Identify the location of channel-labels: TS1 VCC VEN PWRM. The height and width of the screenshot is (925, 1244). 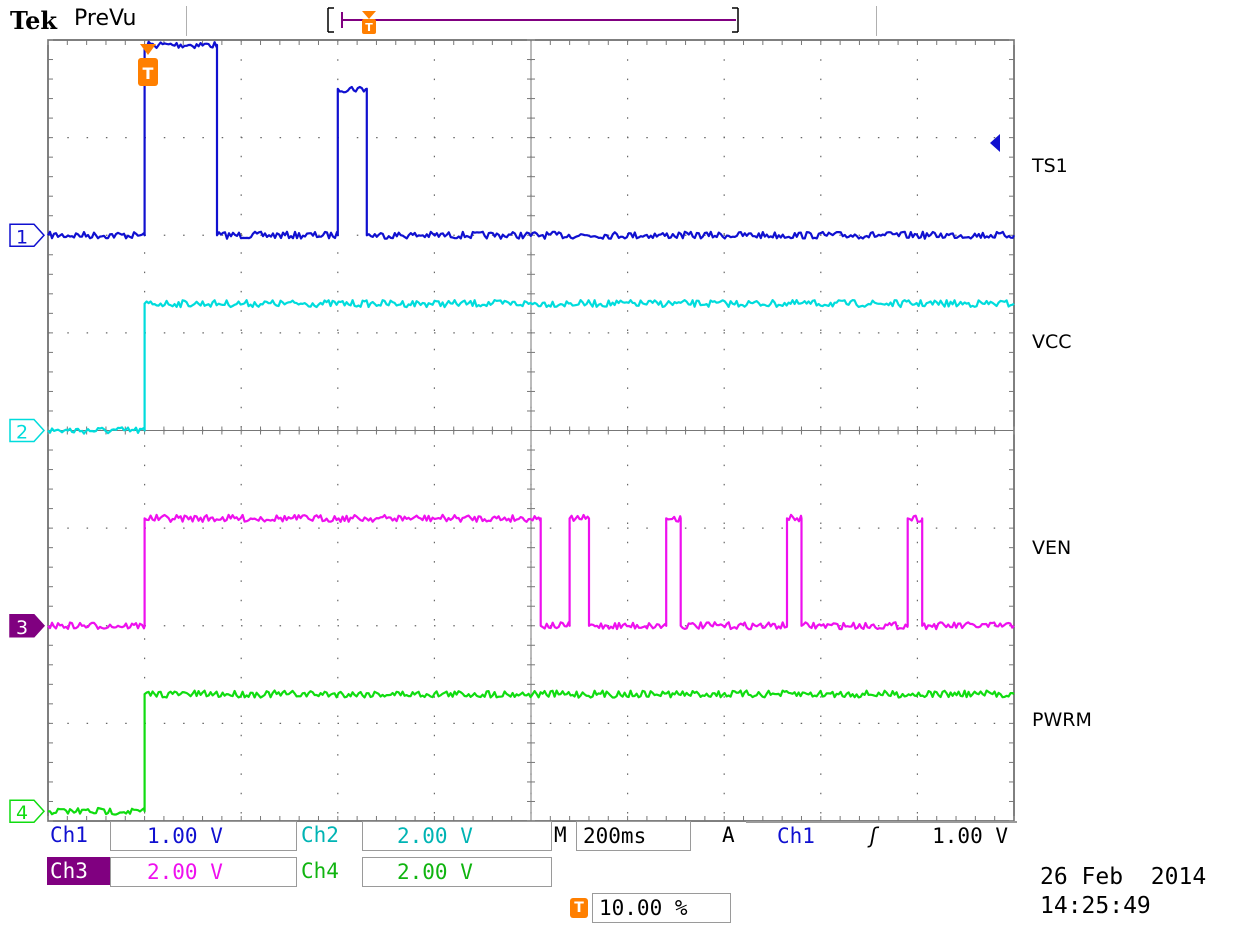
(1061, 443).